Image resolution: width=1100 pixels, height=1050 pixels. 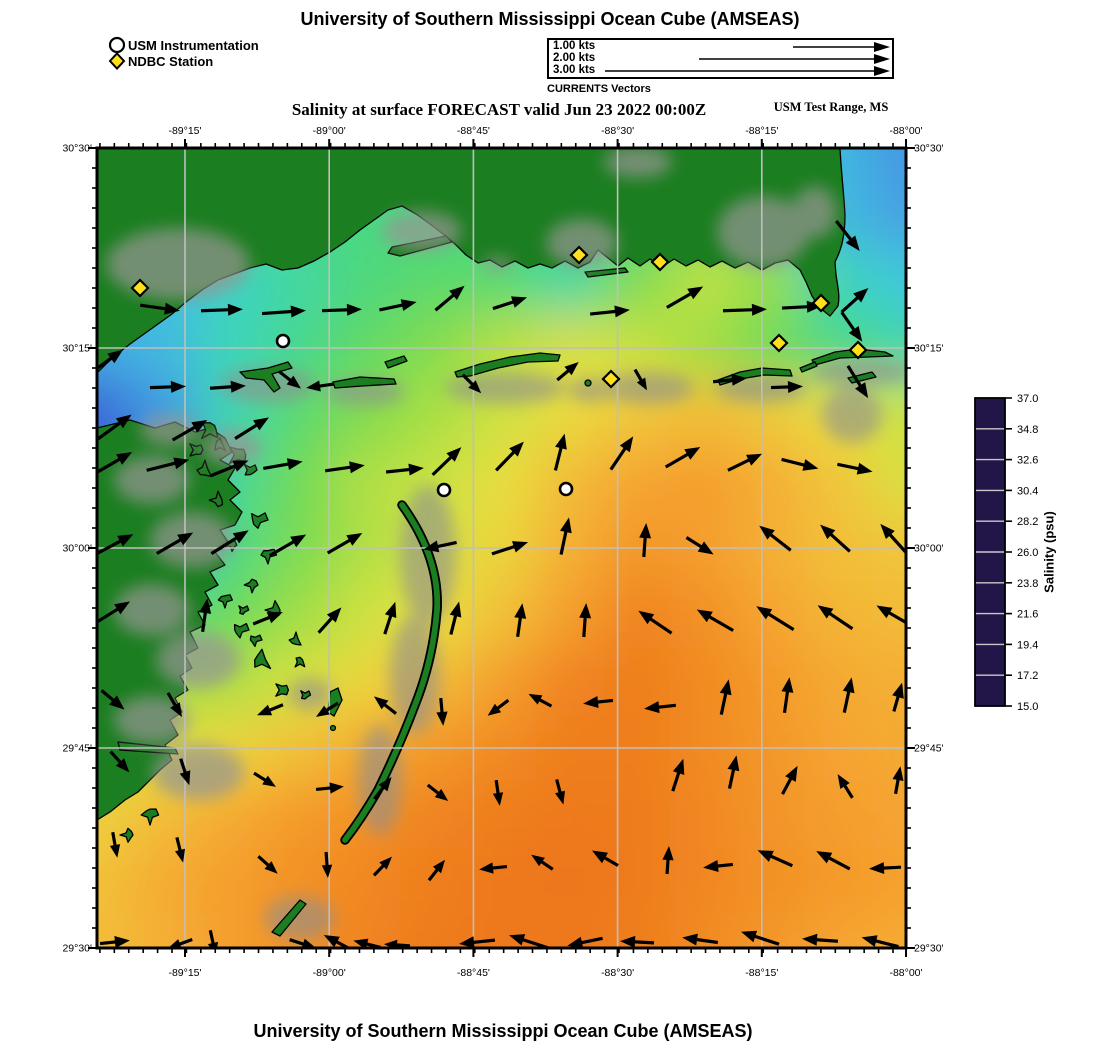 What do you see at coordinates (289, 918) in the screenshot?
I see `breton-island` at bounding box center [289, 918].